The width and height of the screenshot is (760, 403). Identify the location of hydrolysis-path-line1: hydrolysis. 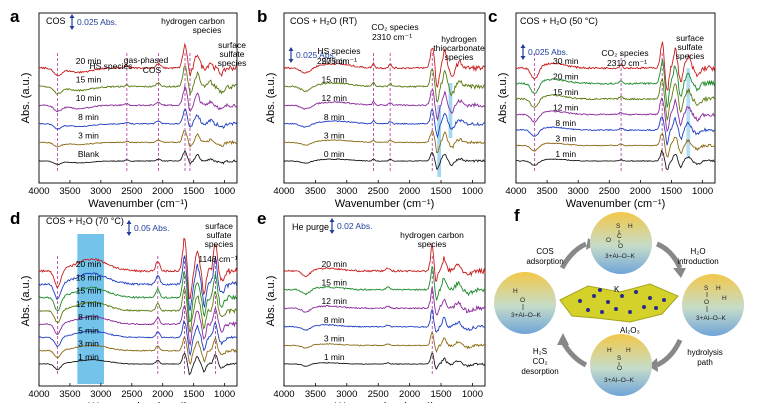
(705, 352).